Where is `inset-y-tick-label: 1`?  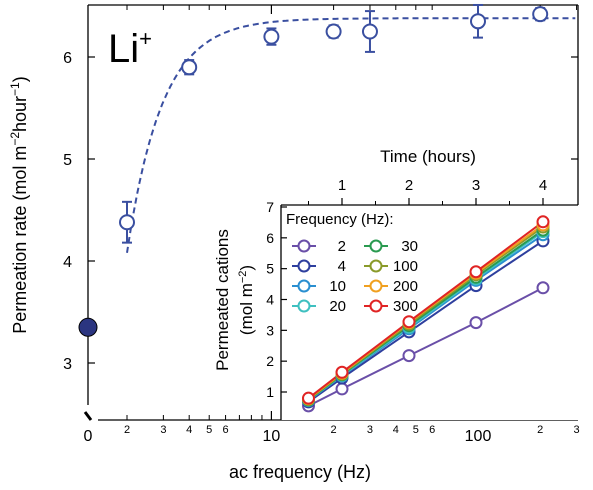
inset-y-tick-label: 1 is located at coordinates (270, 392).